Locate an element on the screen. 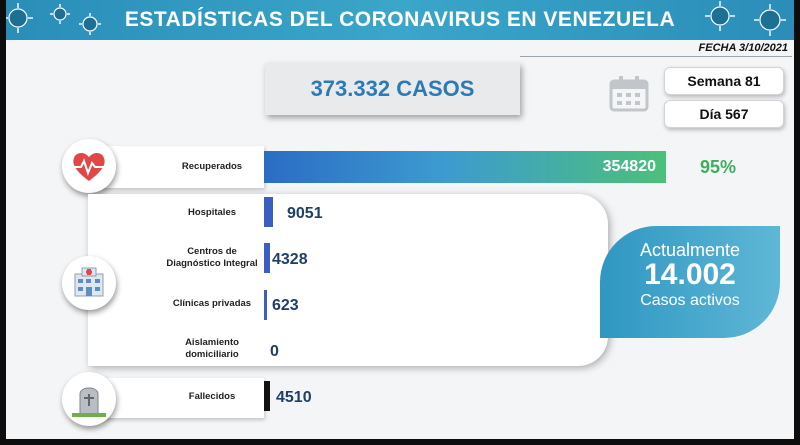 The width and height of the screenshot is (800, 445). deaths-row is located at coordinates (176, 398).